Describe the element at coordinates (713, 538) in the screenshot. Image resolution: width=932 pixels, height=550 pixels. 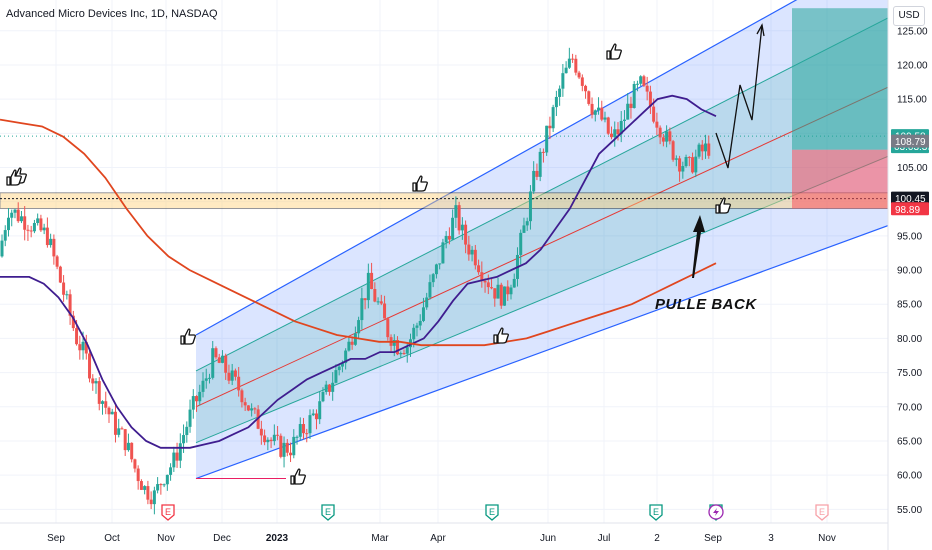
I see `x-tick-label: Sep` at that location.